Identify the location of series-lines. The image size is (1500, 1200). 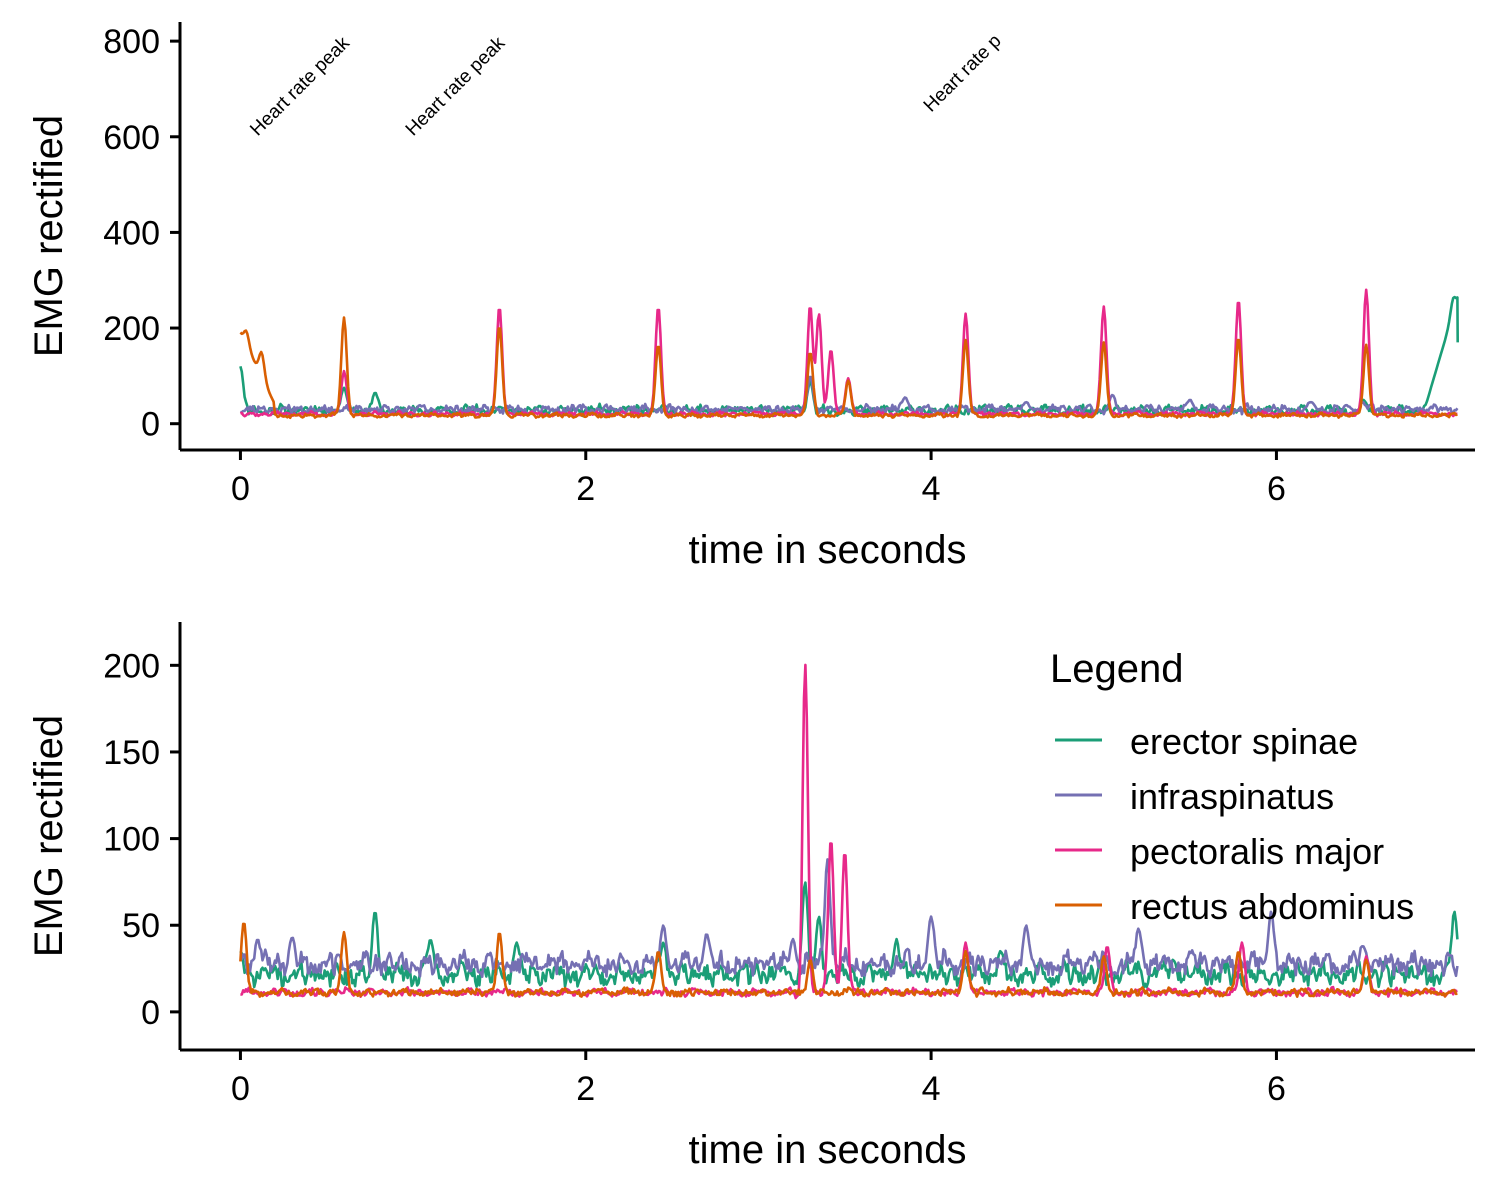
(849, 354).